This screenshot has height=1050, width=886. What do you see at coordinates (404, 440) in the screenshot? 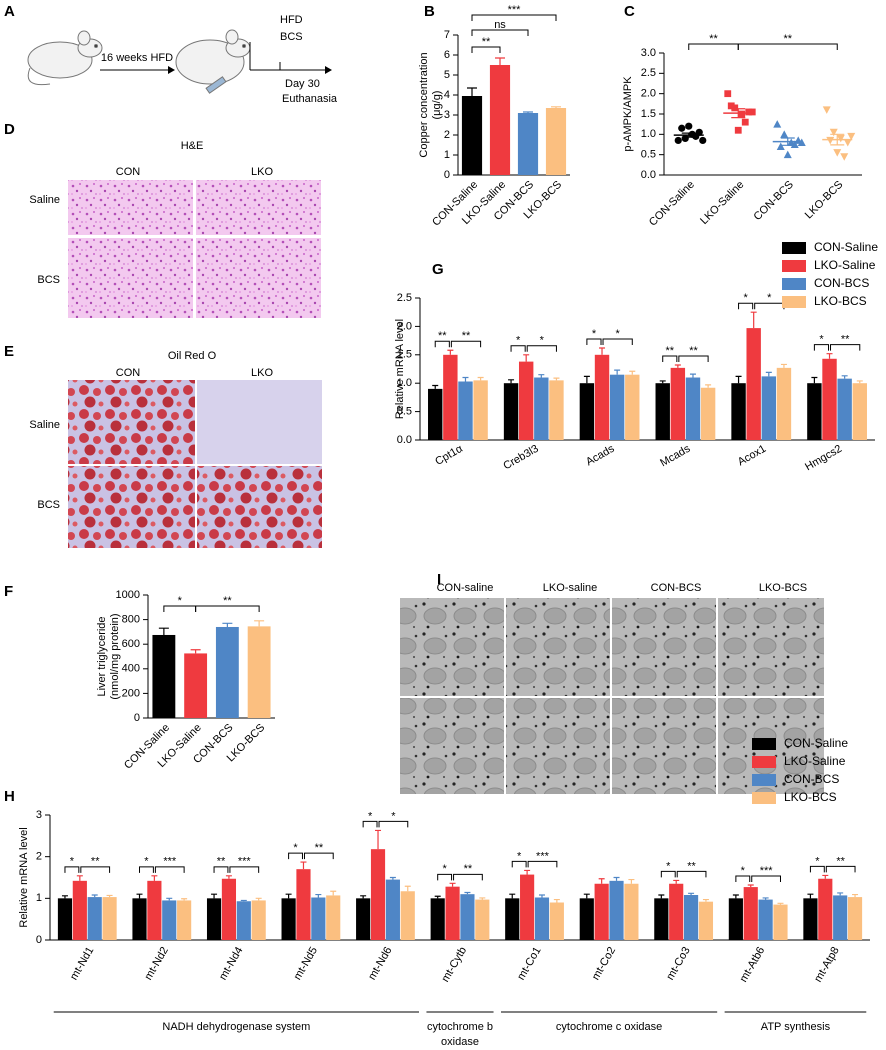
I see `y-tick-label: 0.0` at bounding box center [404, 440].